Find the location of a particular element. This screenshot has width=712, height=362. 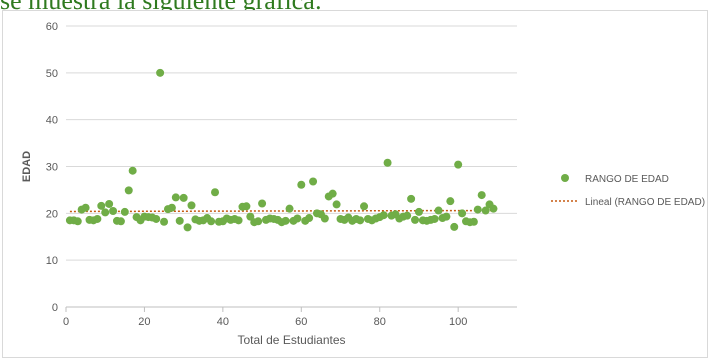

axes is located at coordinates (291, 309).